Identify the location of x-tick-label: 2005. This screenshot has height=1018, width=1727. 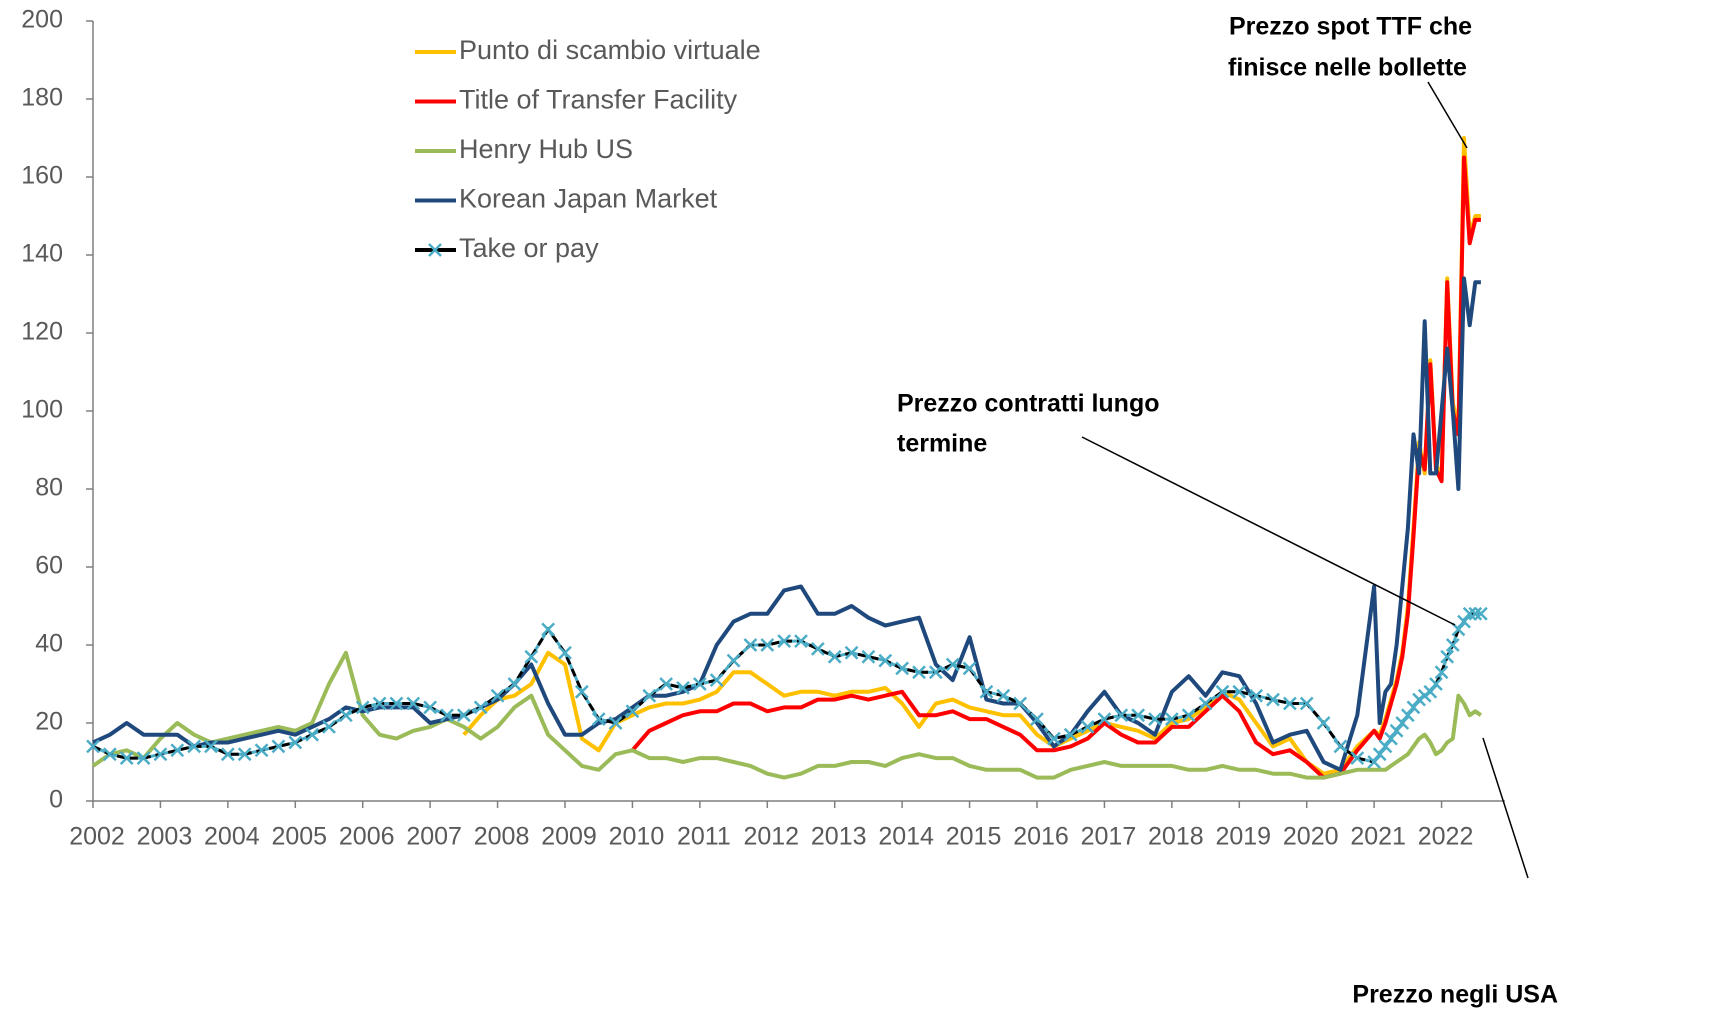
(299, 837).